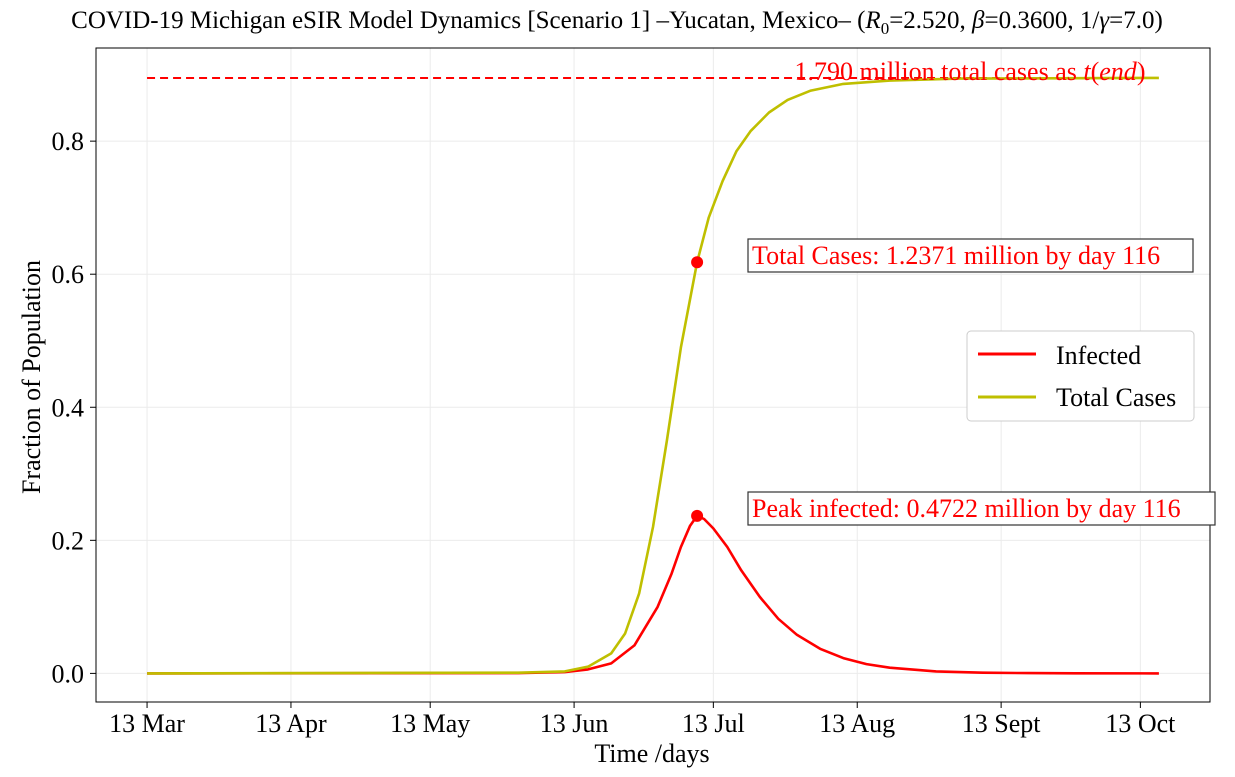 Image resolution: width=1235 pixels, height=777 pixels. I want to click on x-tick-label: 13 Apr, so click(291, 723).